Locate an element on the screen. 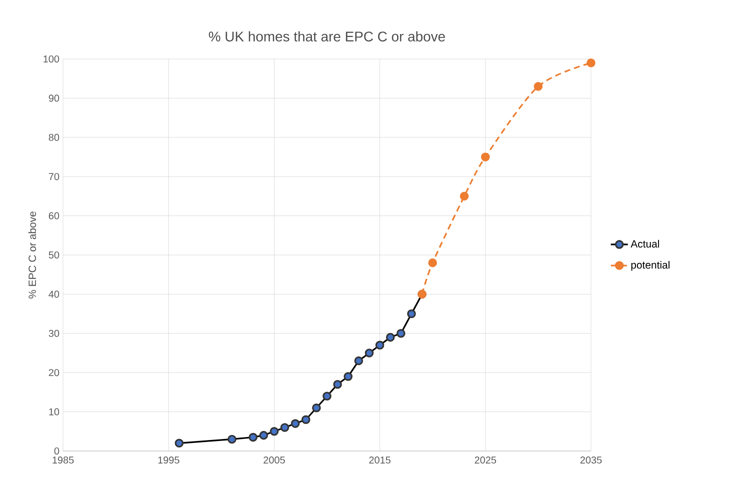  legend-label: potential is located at coordinates (650, 265).